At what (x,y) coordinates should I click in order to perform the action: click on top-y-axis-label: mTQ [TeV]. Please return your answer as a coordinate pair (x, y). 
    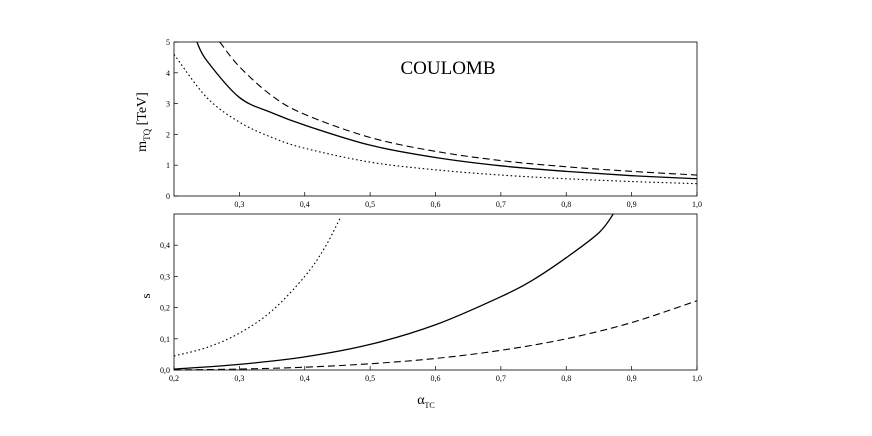
    Looking at the image, I should click on (143, 122).